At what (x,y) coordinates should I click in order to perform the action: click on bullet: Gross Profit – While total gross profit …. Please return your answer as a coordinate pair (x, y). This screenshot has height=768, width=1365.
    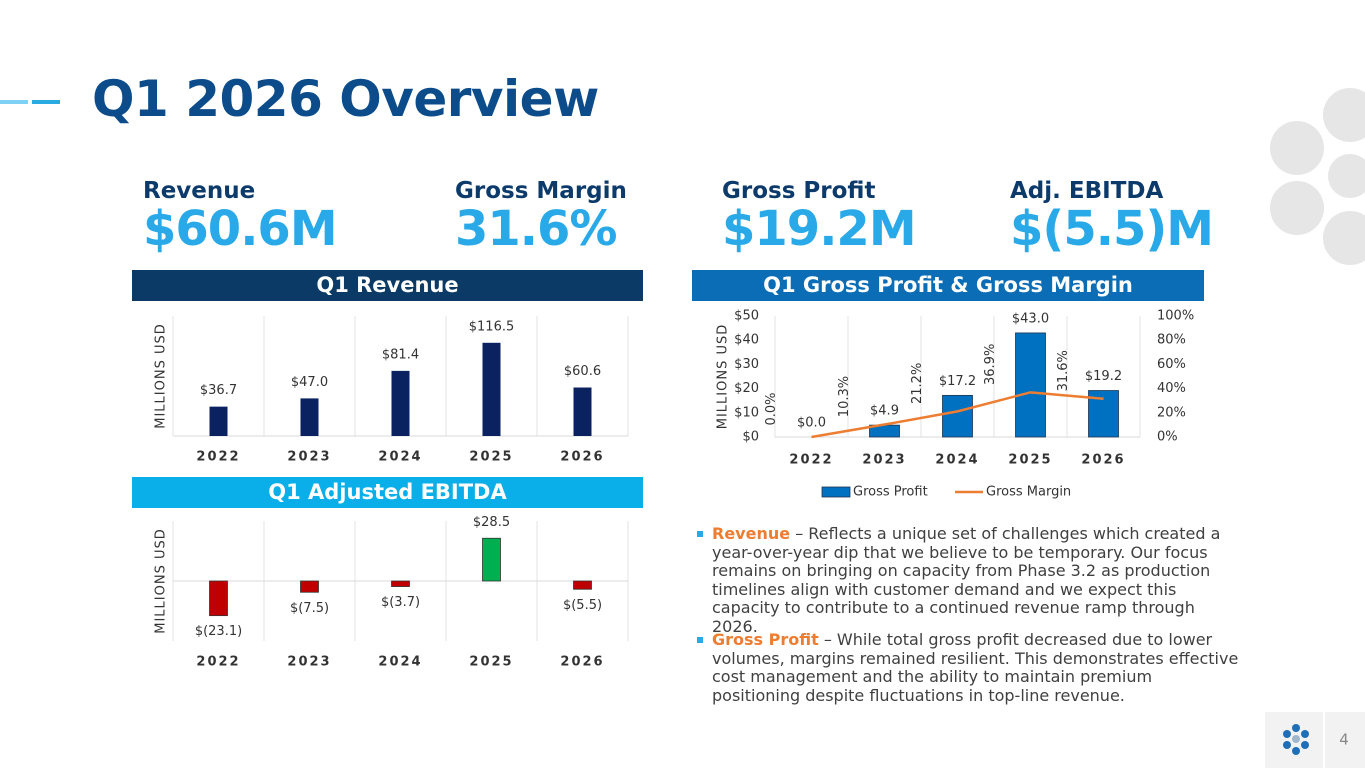
    Looking at the image, I should click on (969, 667).